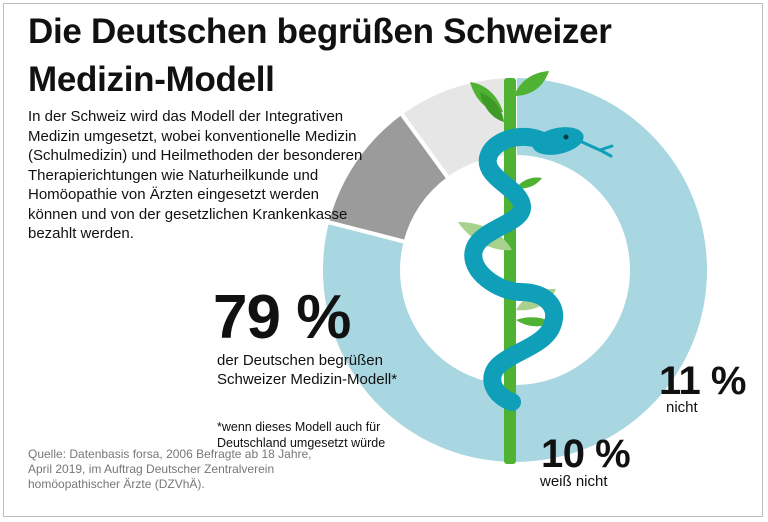 The image size is (768, 522). What do you see at coordinates (586, 454) in the screenshot?
I see `slice-value-label: 10 %` at bounding box center [586, 454].